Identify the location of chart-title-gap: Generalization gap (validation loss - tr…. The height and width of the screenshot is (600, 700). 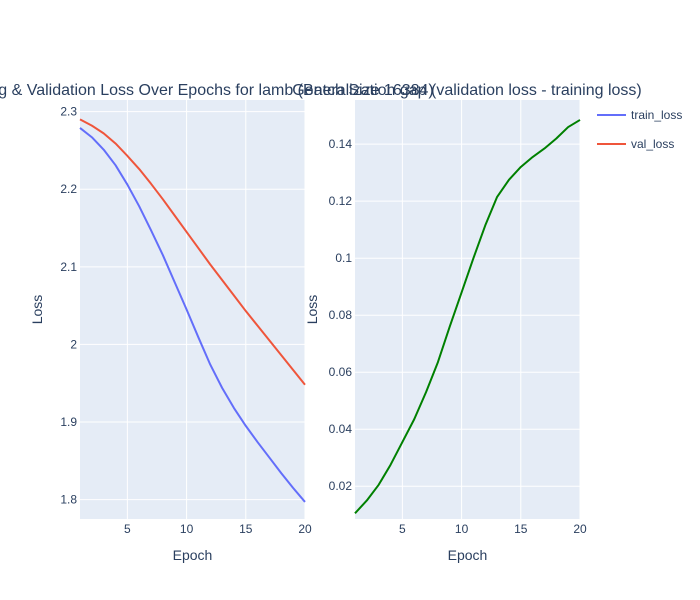
(467, 90).